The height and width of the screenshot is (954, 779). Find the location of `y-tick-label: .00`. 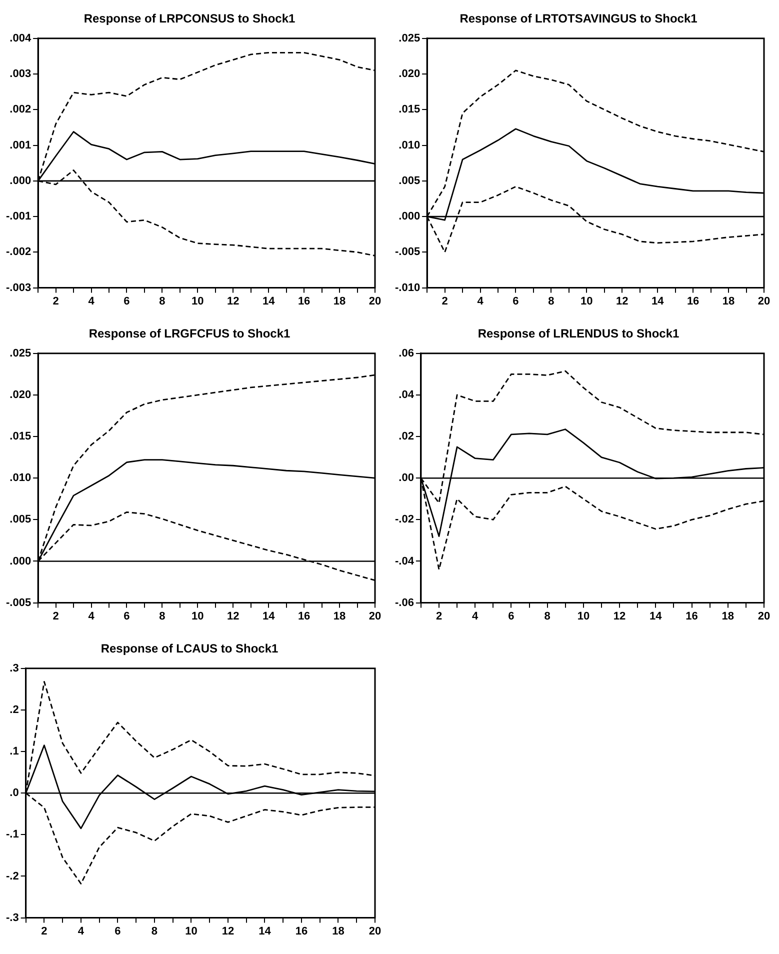

y-tick-label: .00 is located at coordinates (406, 478).